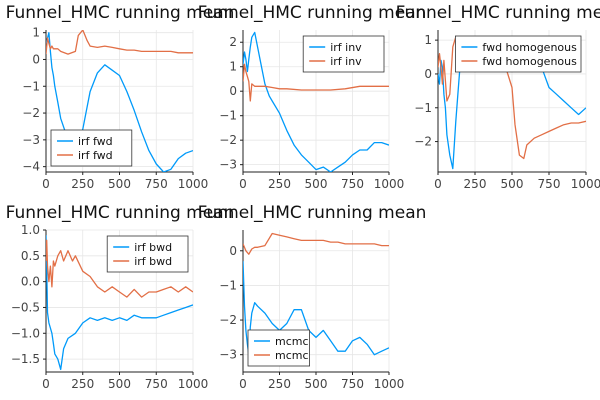 The width and height of the screenshot is (600, 400). I want to click on y-tick-label: −4, so click(31, 167).